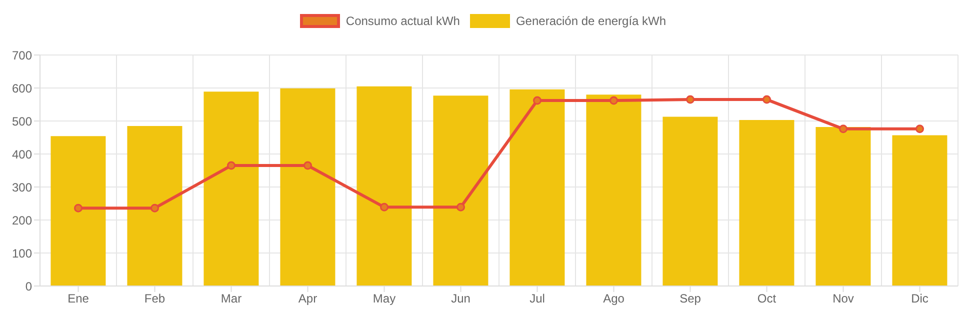 This screenshot has height=323, width=971. I want to click on x-tick-label: Mar, so click(231, 299).